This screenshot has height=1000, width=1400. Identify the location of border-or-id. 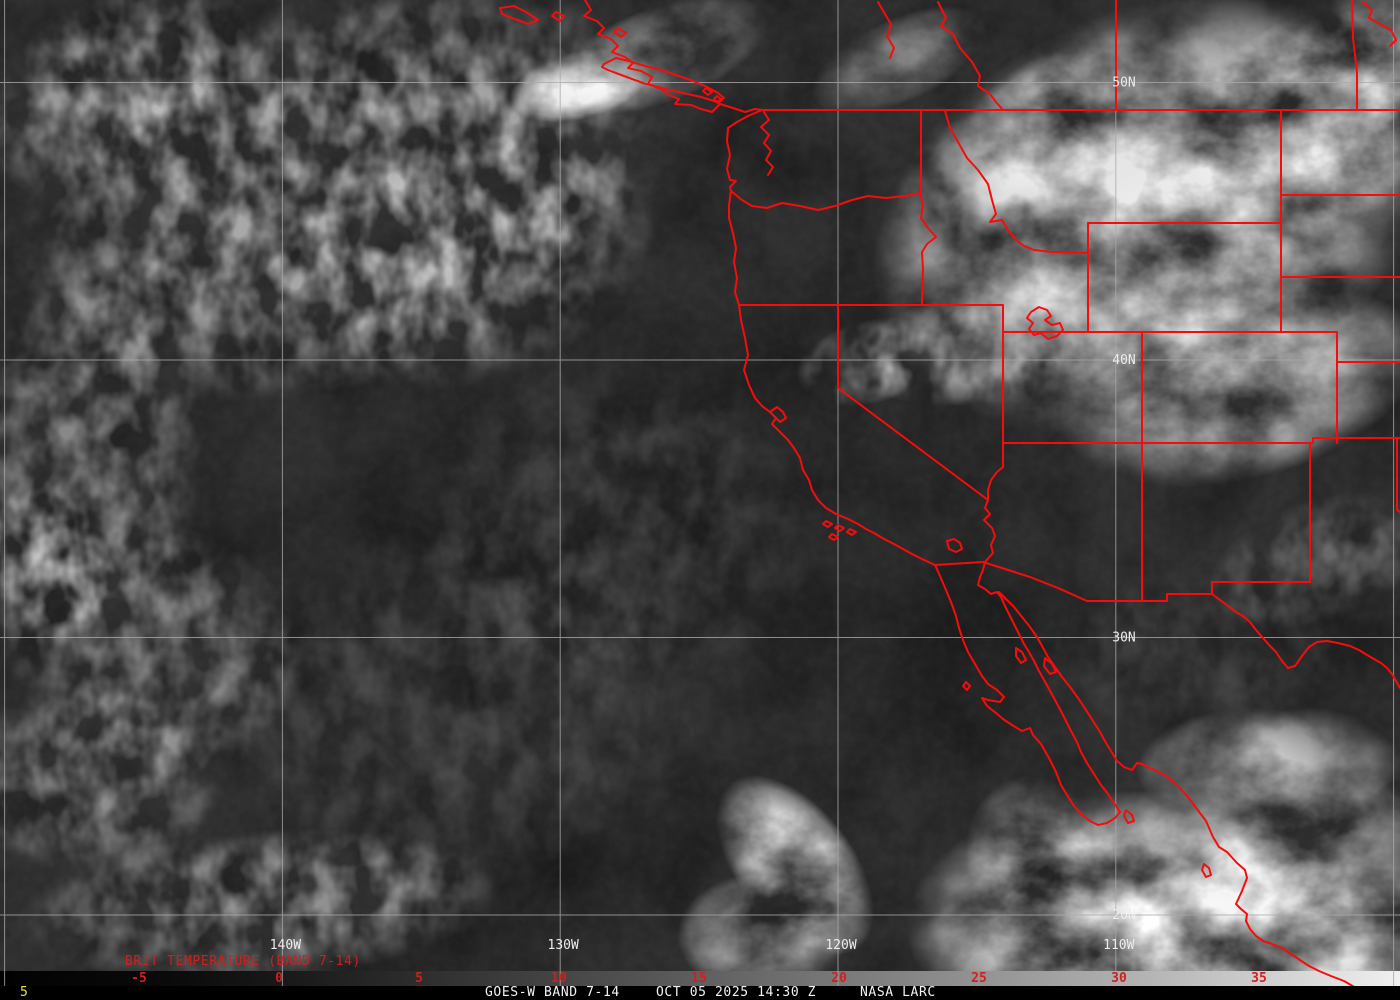
(928, 248).